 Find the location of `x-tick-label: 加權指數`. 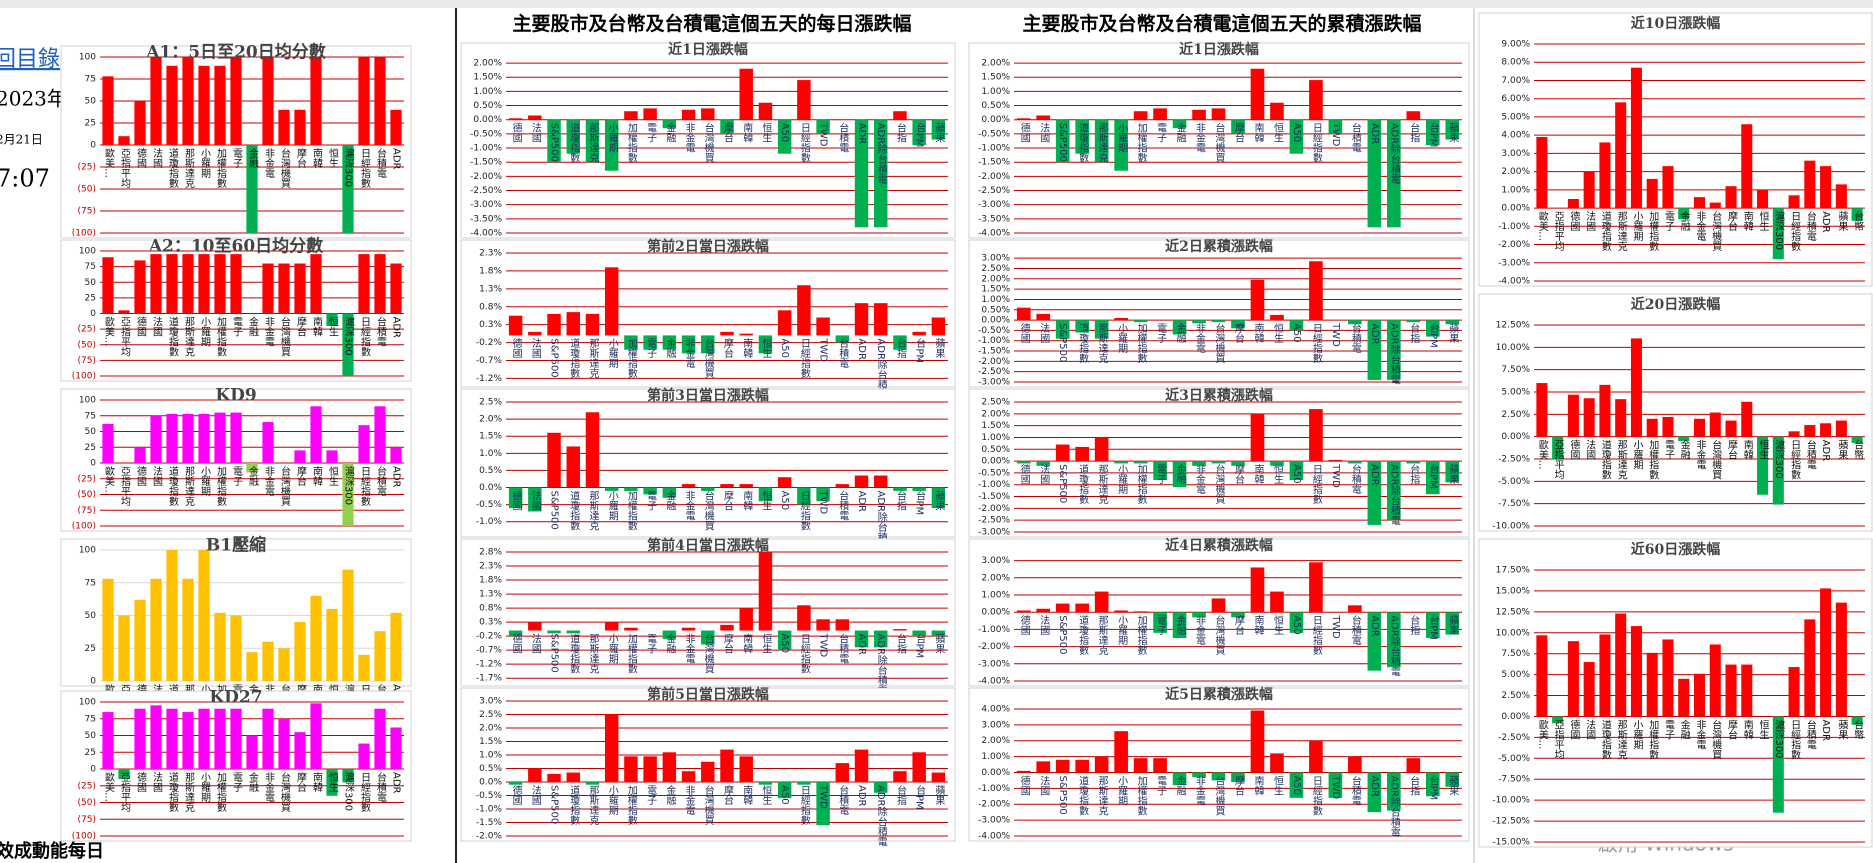

x-tick-label: 加權指數 is located at coordinates (631, 510).